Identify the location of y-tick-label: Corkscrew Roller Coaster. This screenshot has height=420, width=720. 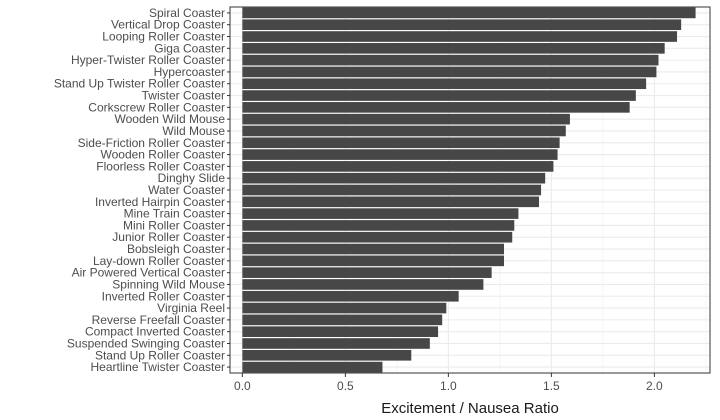
(156, 107).